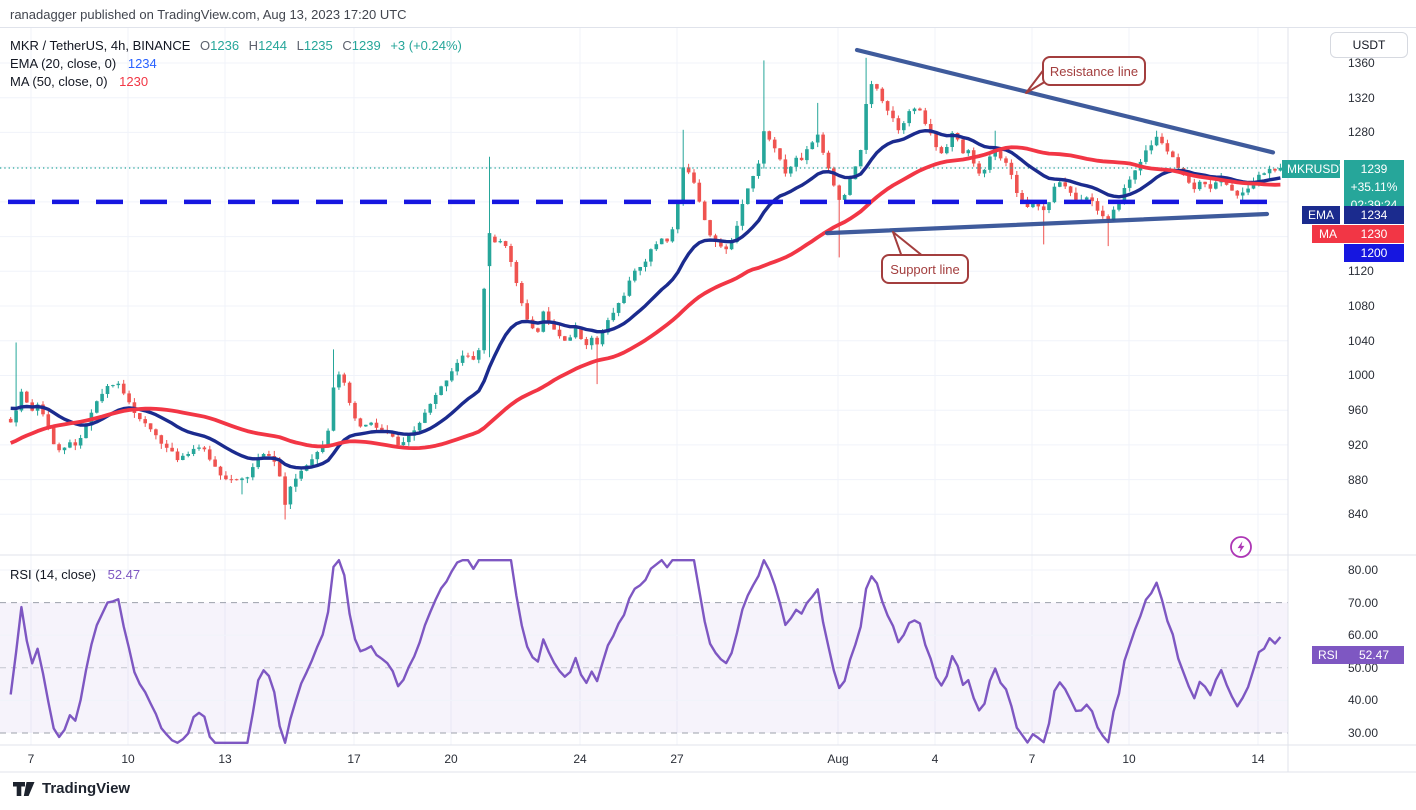  Describe the element at coordinates (1363, 603) in the screenshot. I see `rsi-axis-label: 70.00` at that location.